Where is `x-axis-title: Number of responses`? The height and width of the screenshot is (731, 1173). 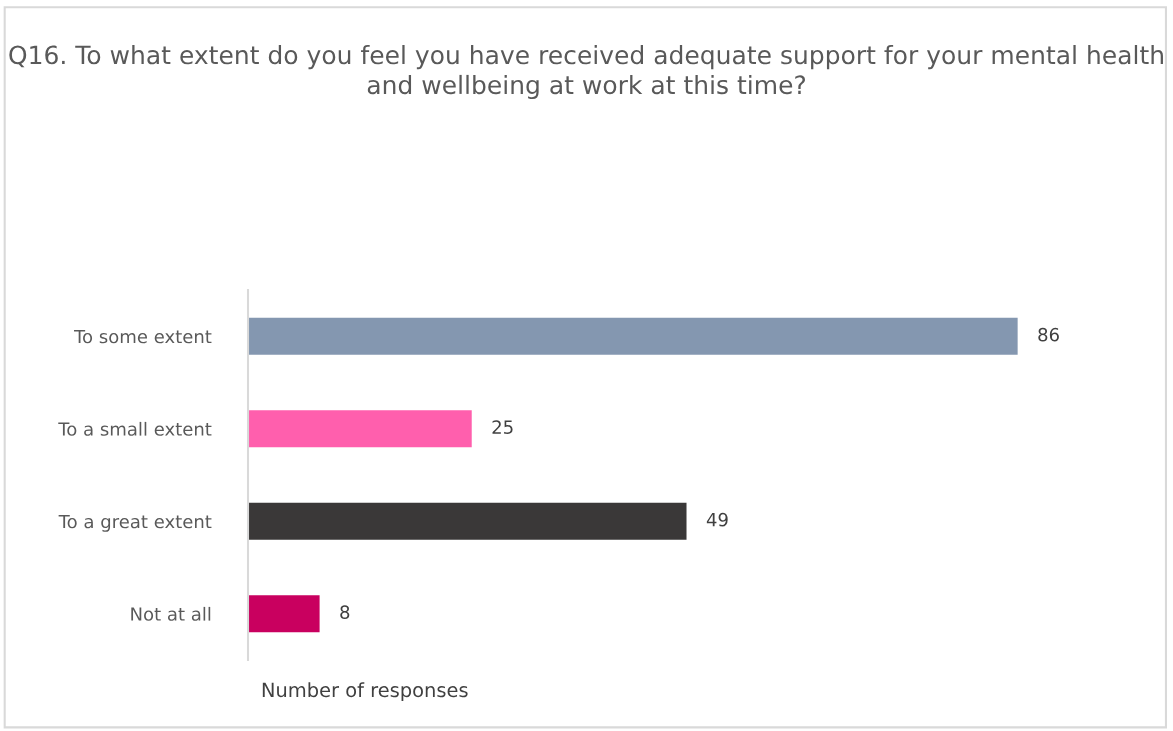
x-axis-title: Number of responses is located at coordinates (365, 692).